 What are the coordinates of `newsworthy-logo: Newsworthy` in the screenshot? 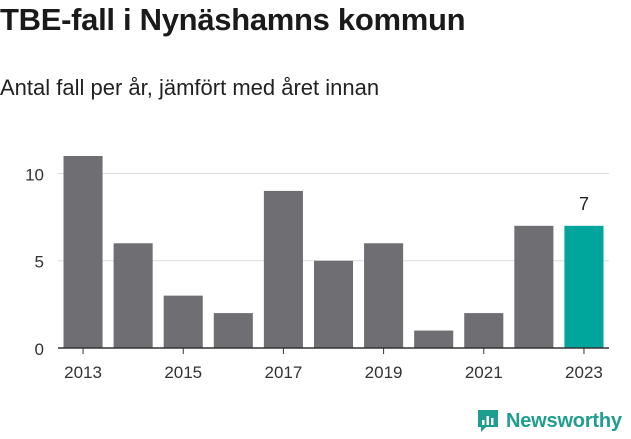 It's located at (549, 421).